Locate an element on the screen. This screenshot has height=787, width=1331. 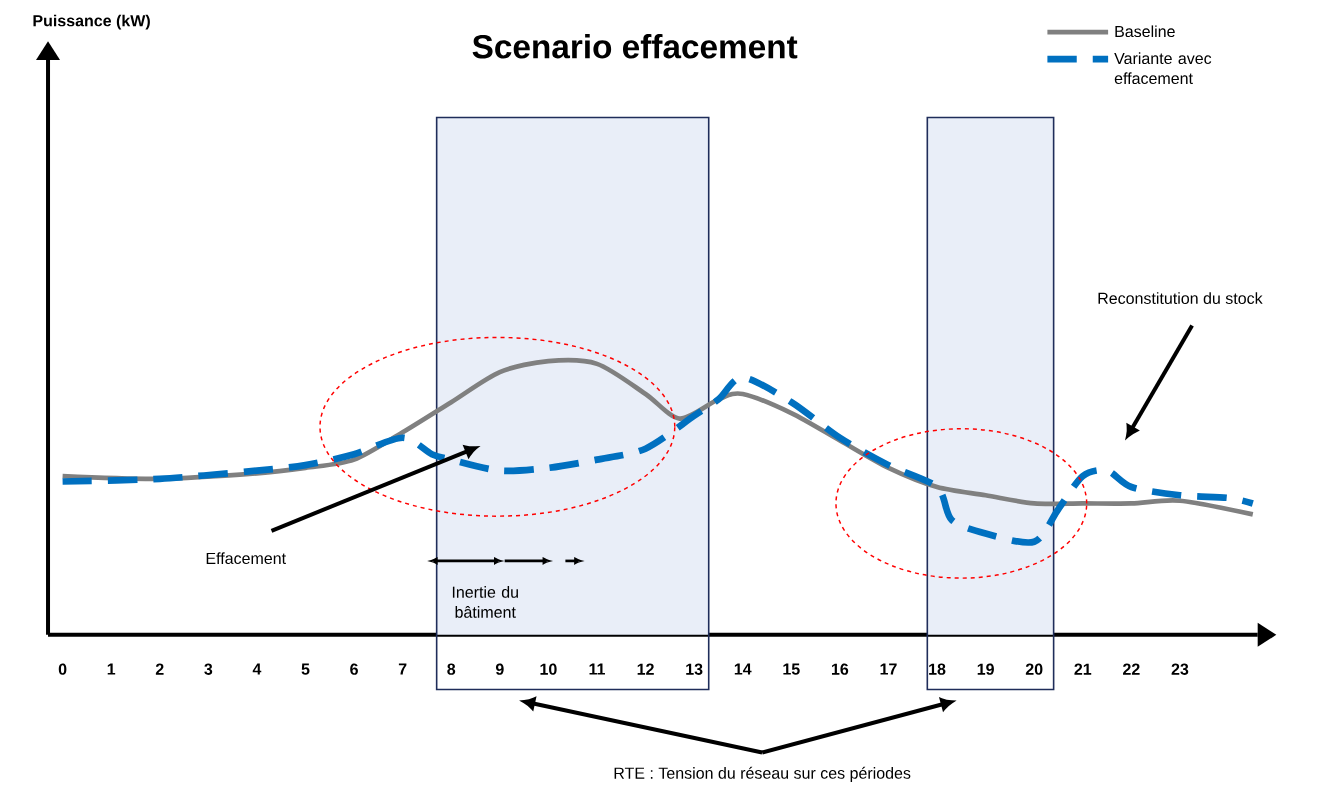
legend-label: Baseline is located at coordinates (1145, 31).